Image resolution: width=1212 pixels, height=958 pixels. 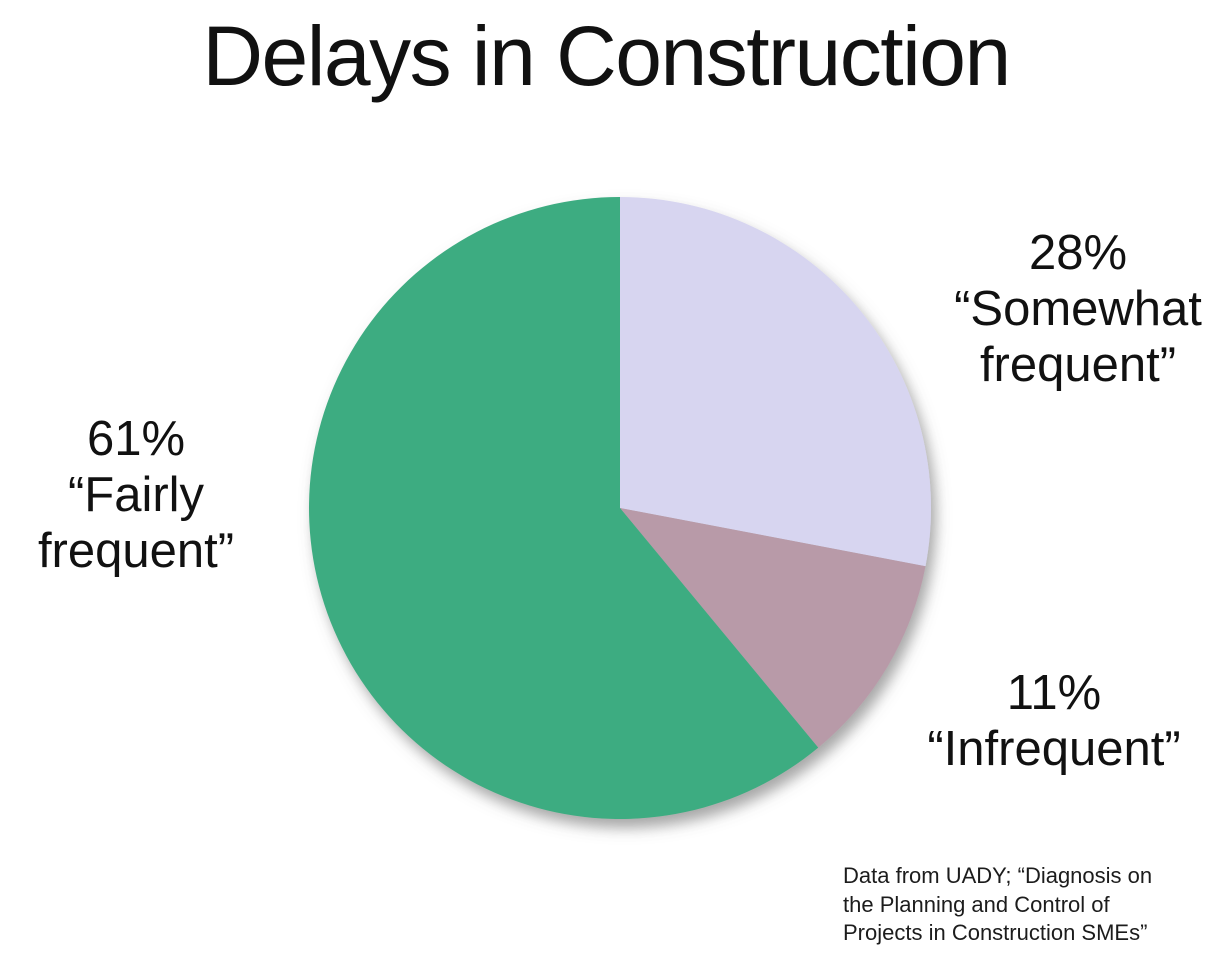 What do you see at coordinates (976, 904) in the screenshot?
I see `text-line: the Planning and Control of` at bounding box center [976, 904].